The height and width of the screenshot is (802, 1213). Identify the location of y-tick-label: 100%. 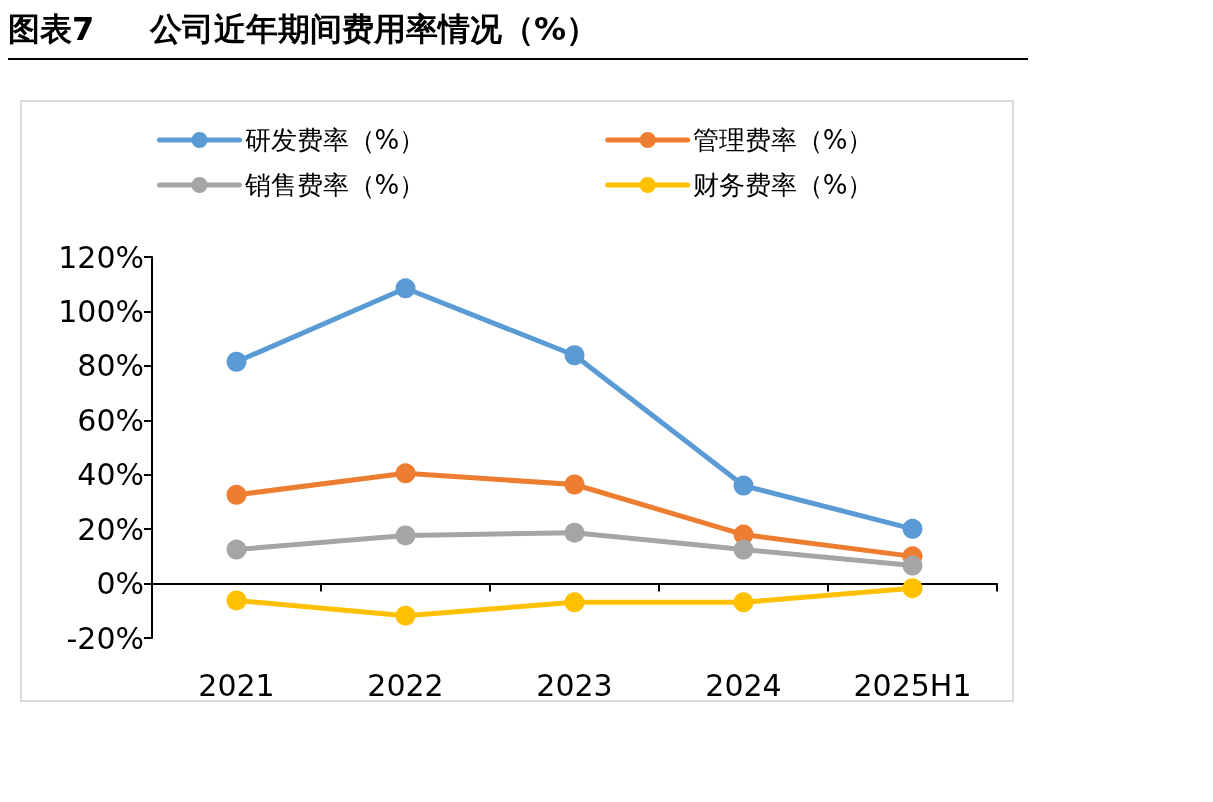
(101, 311).